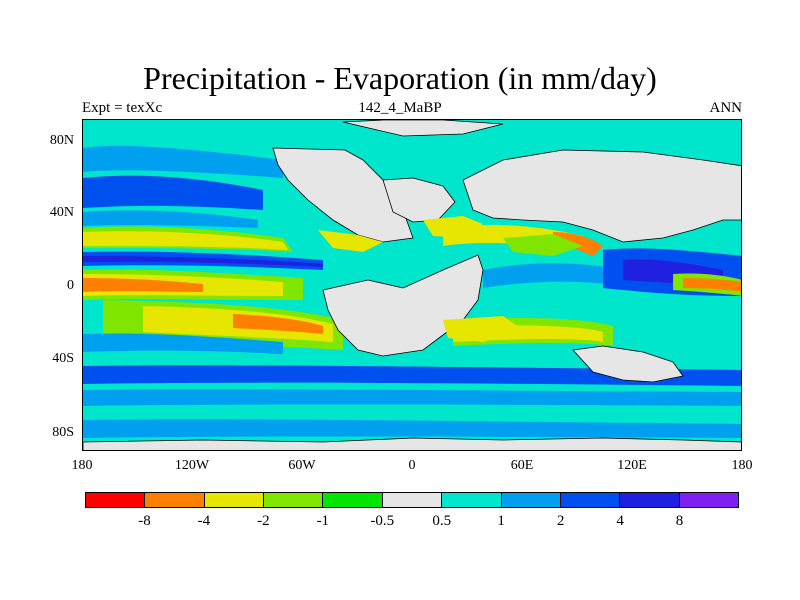  I want to click on colorbar, so click(412, 500).